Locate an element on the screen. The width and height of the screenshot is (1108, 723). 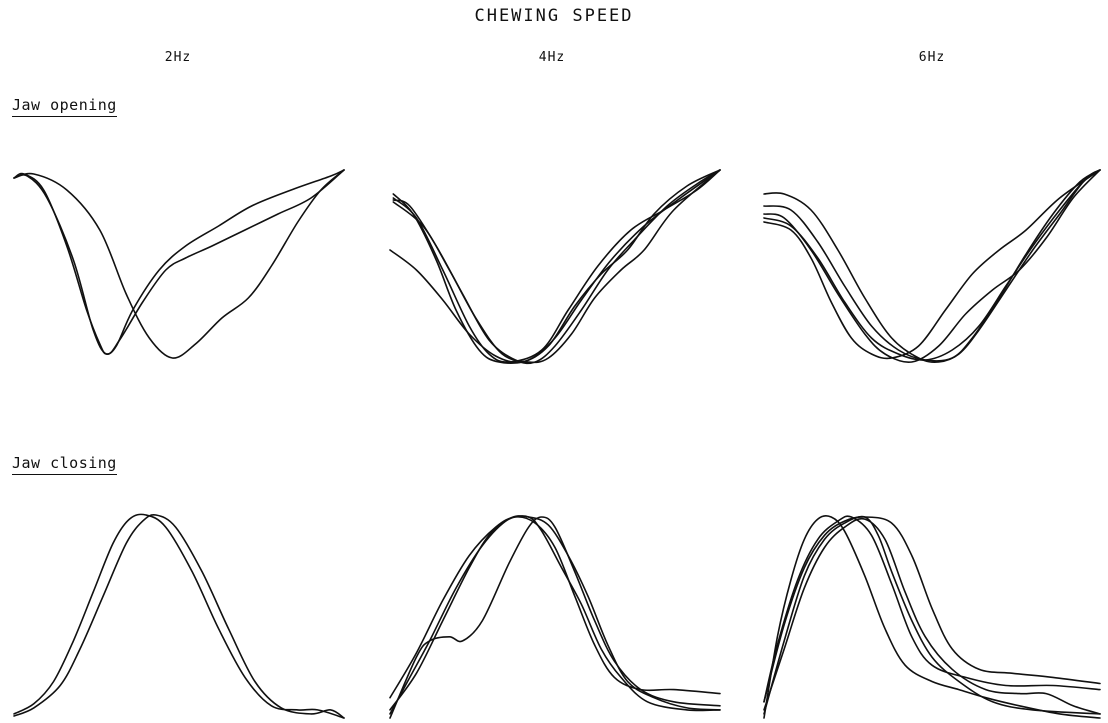
row-label-jaw-opening: Jaw opening is located at coordinates (64, 106).